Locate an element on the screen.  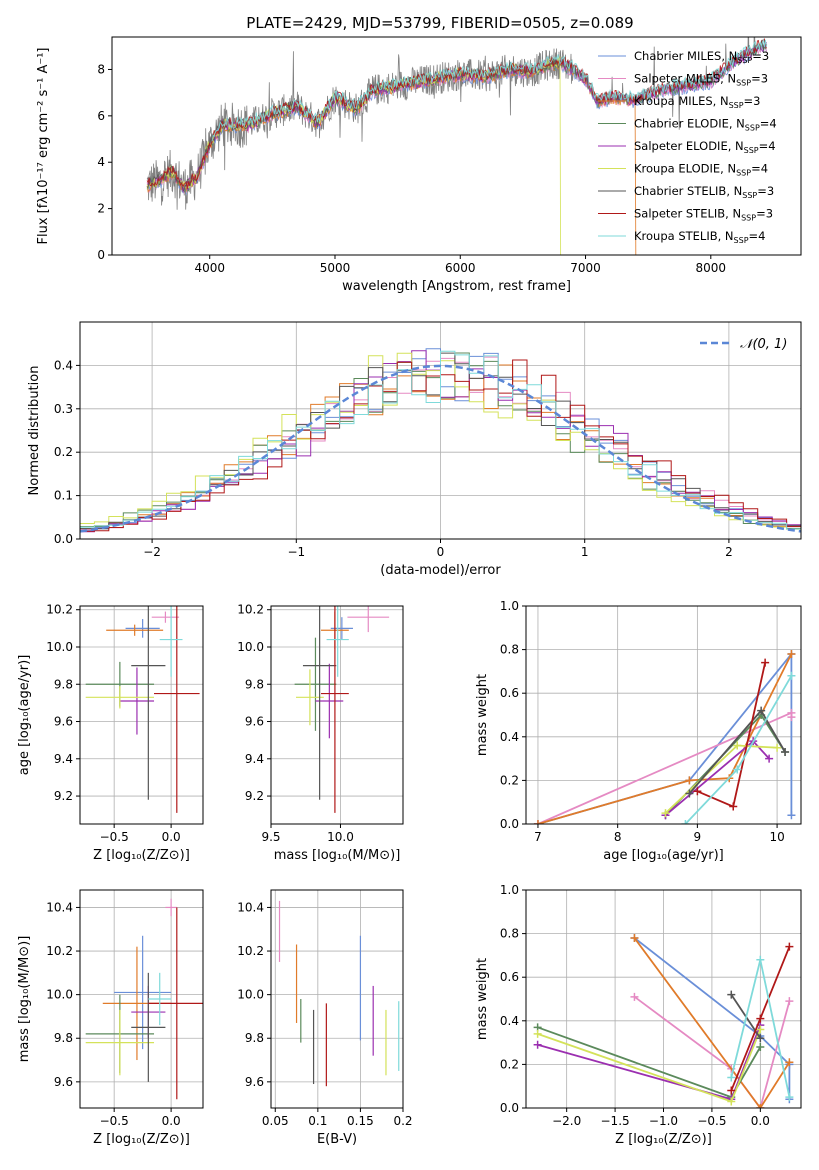
y-tick-label: 10.4 is located at coordinates (250, 907).